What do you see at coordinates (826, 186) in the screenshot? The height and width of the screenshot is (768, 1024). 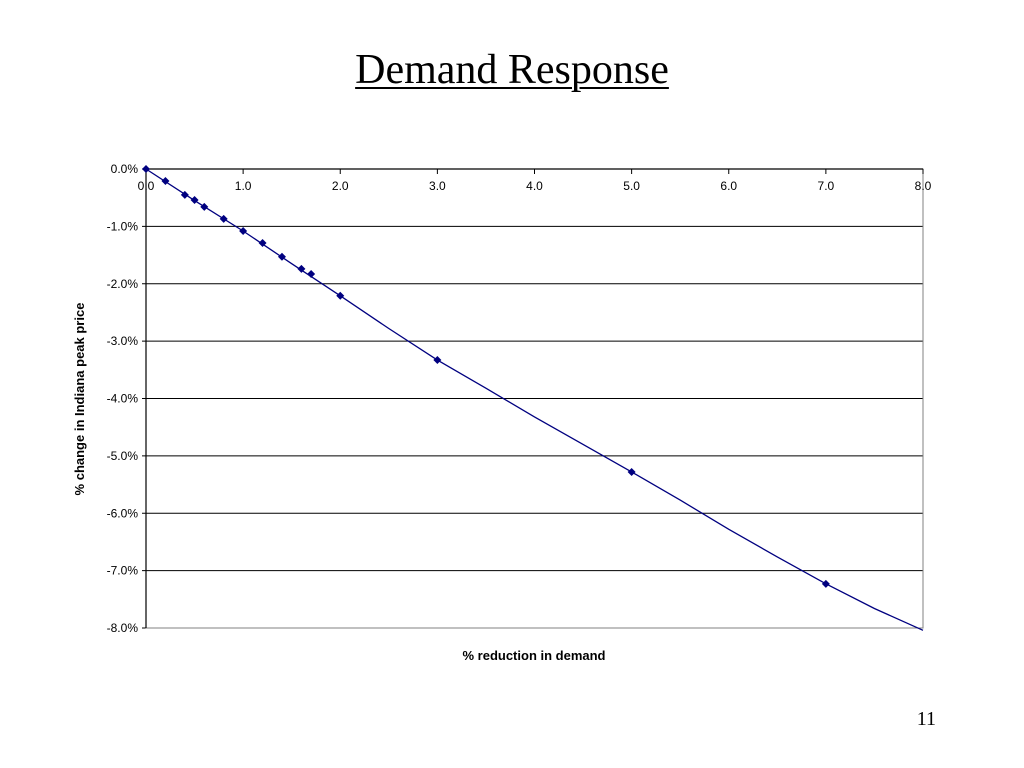 I see `x-tick-label: 7.0` at bounding box center [826, 186].